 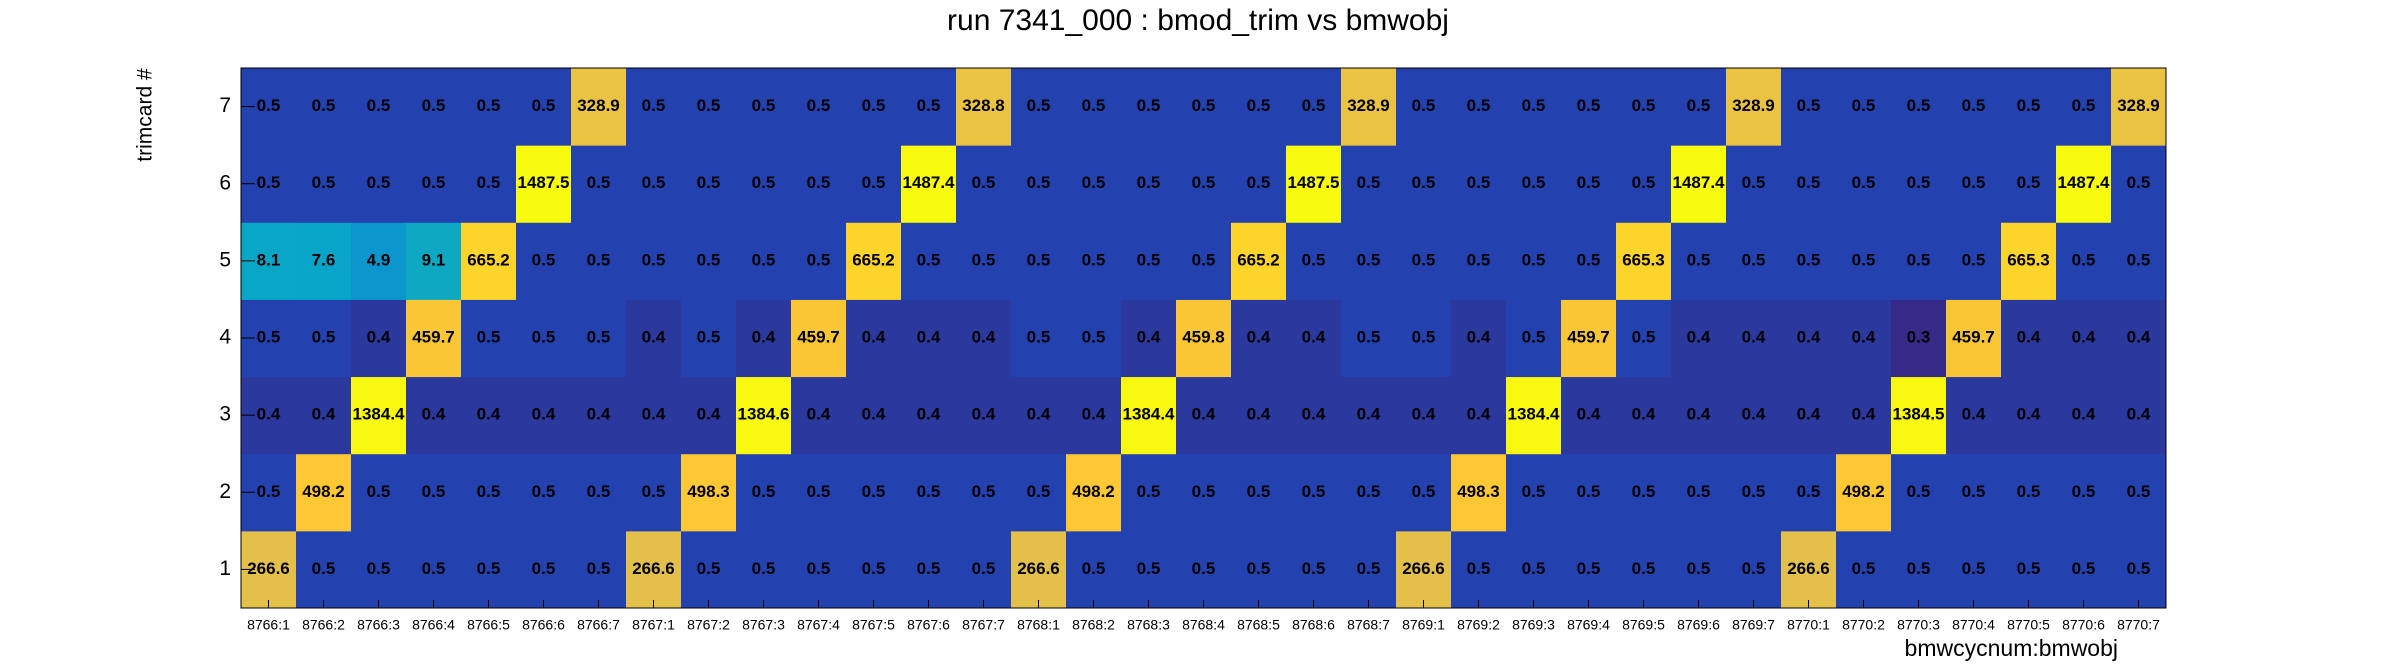 I want to click on cell-label: 1384.4, so click(x=1534, y=414).